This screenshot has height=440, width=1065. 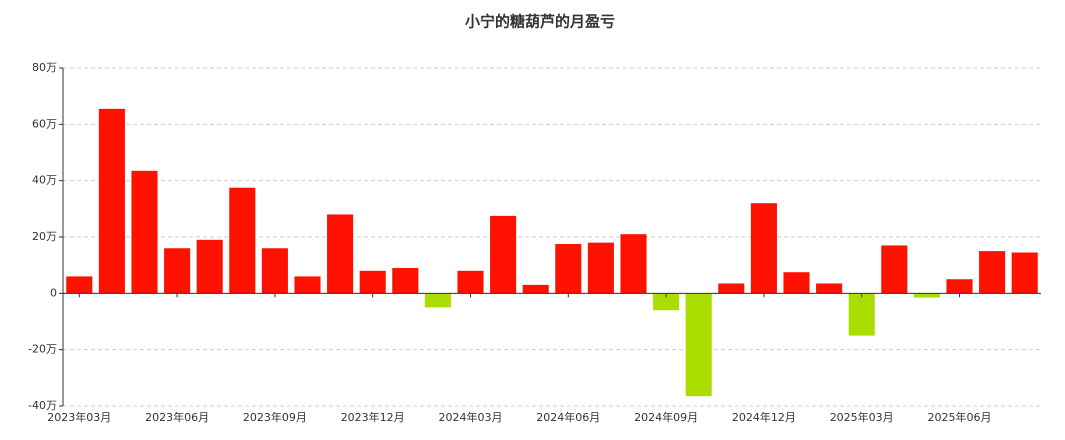 I want to click on x-tick-label: 2023年03月, so click(x=79, y=417).